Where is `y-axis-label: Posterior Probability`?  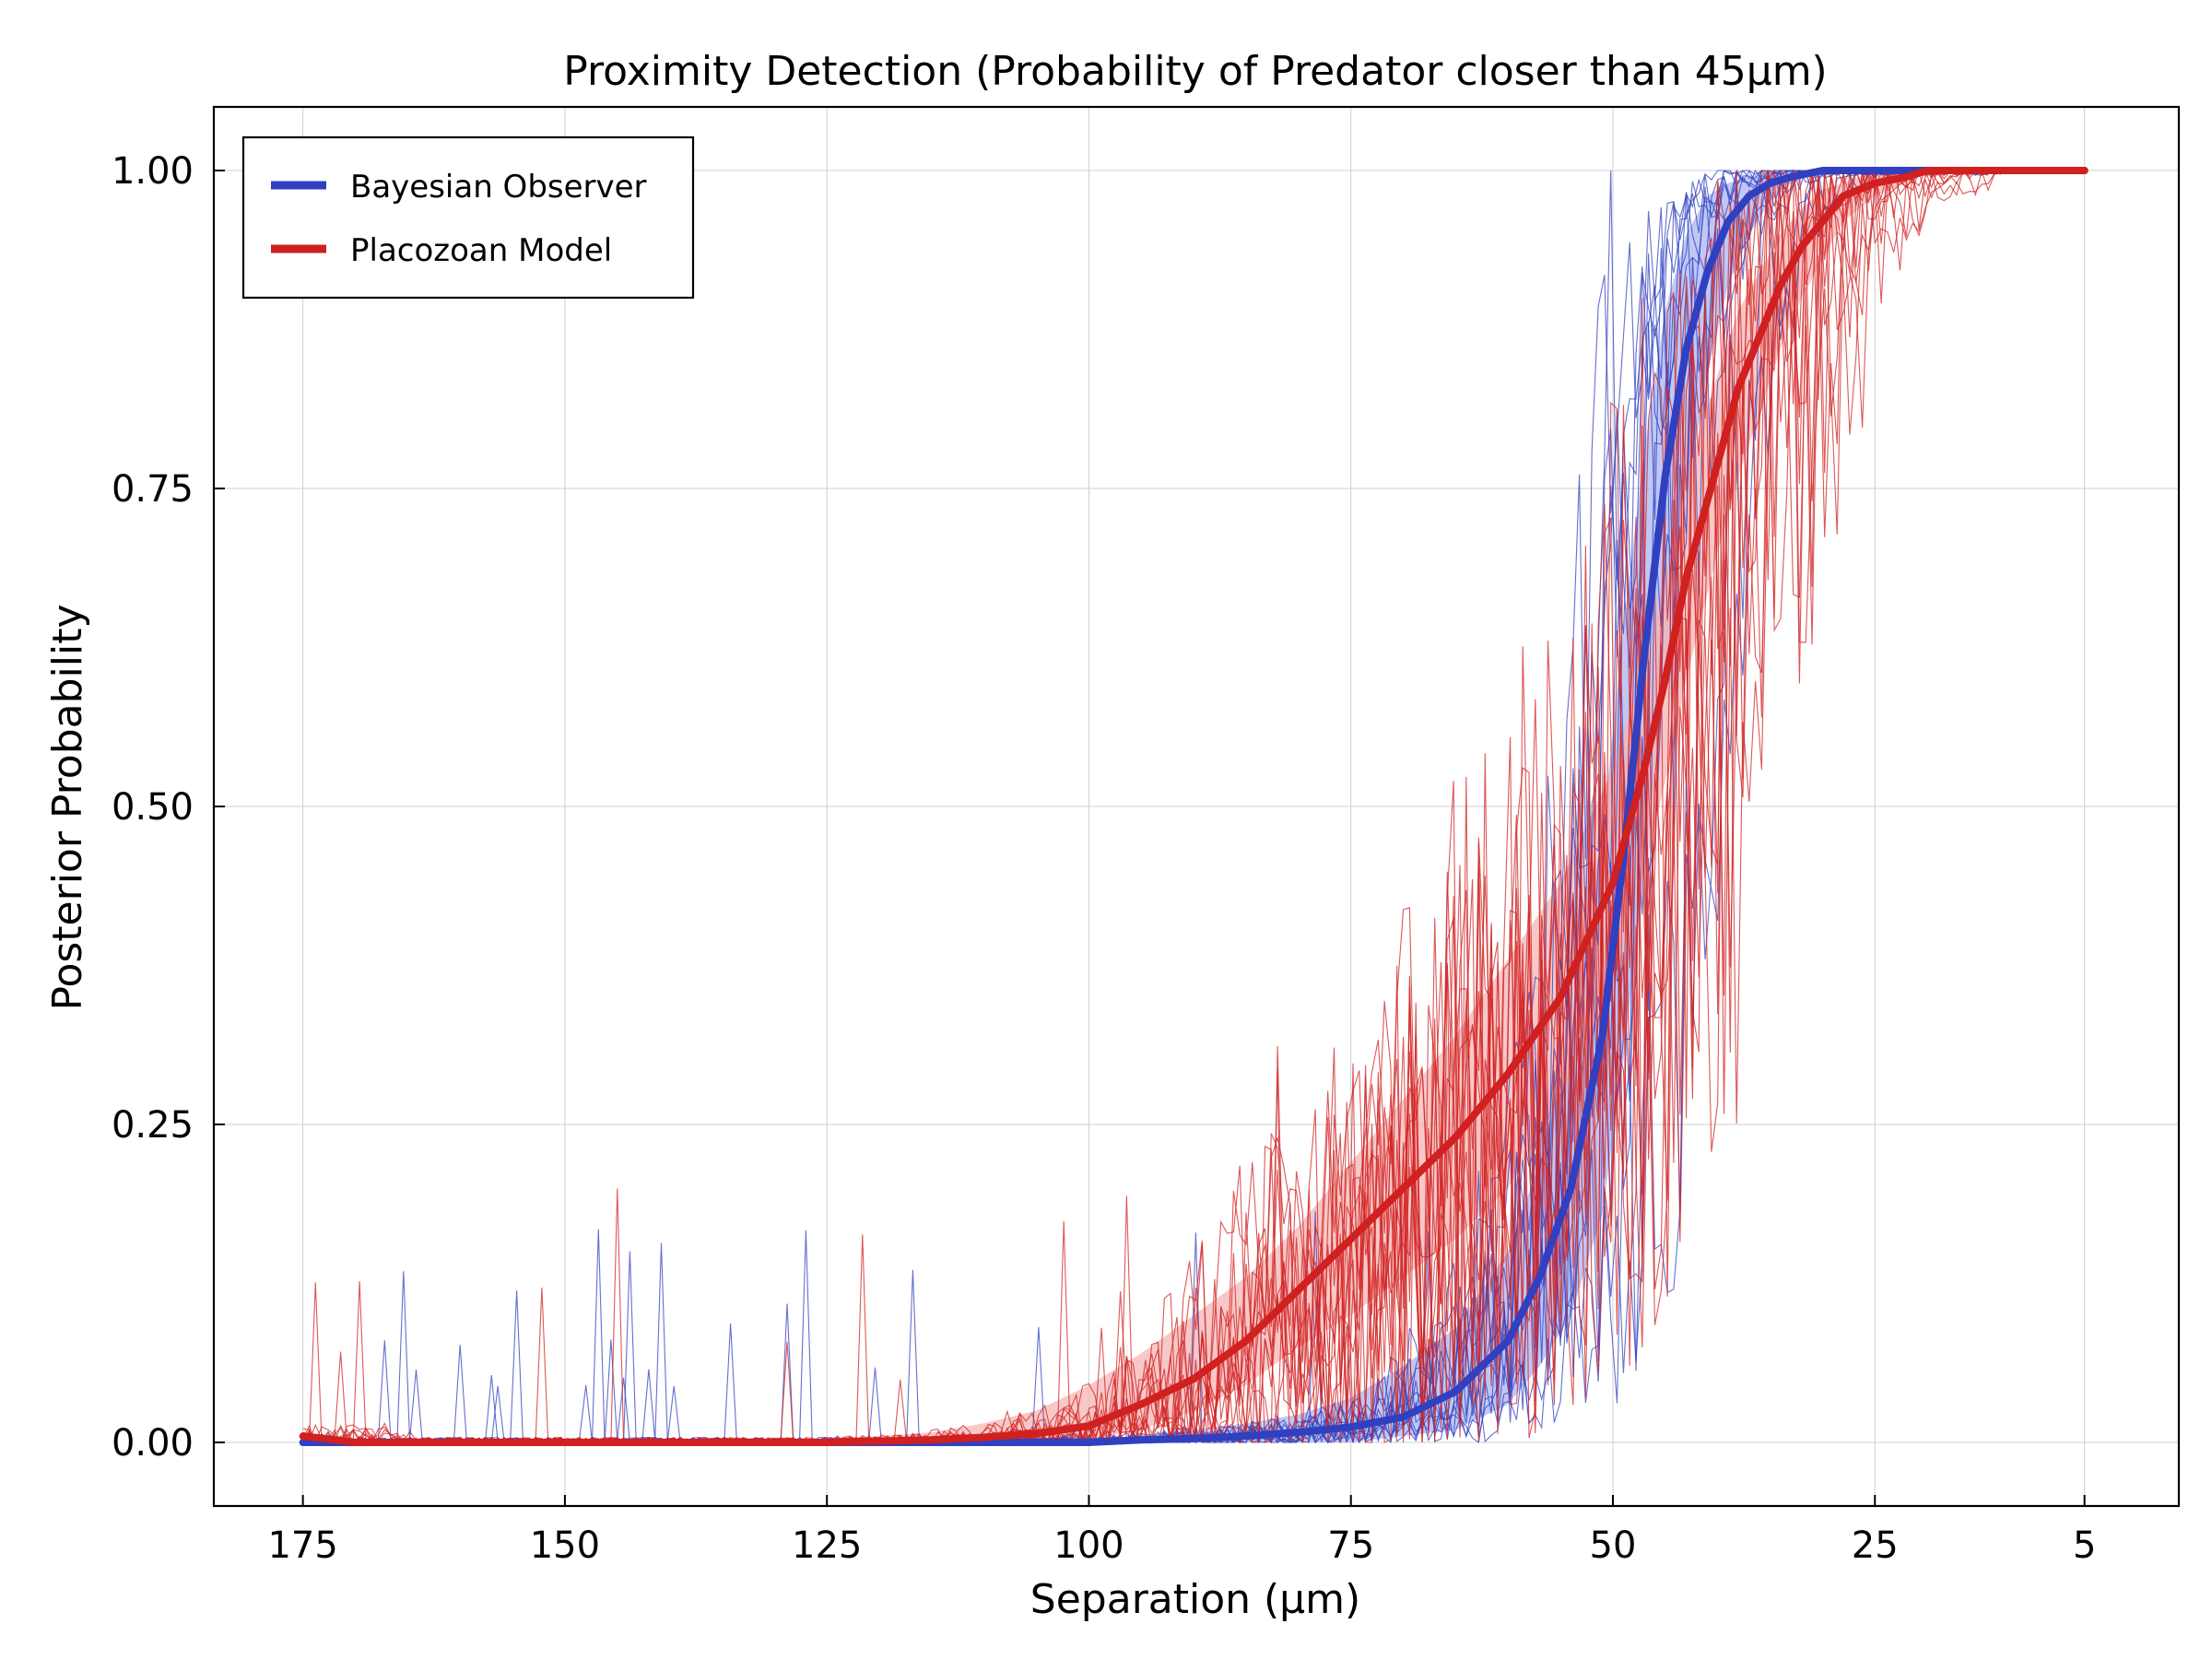 y-axis-label: Posterior Probability is located at coordinates (67, 807).